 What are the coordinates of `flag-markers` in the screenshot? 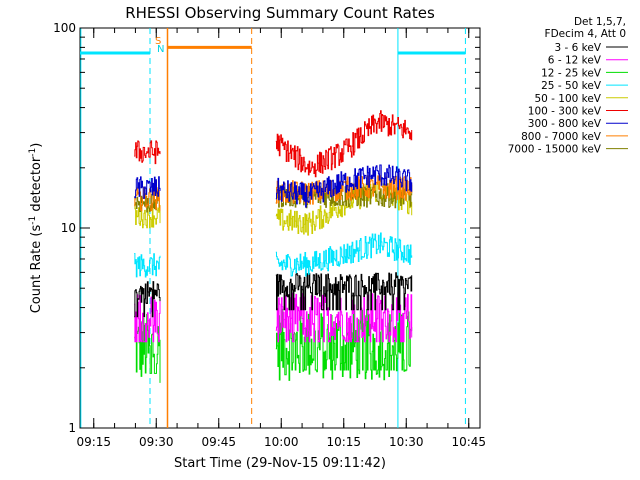 It's located at (273, 50).